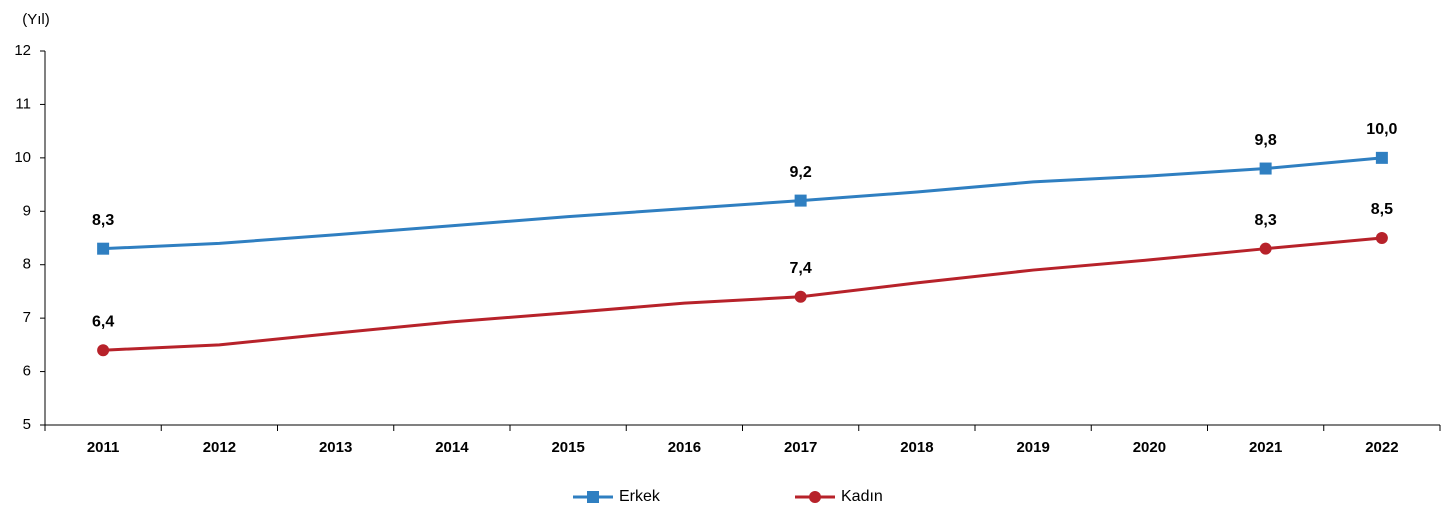 Image resolution: width=1442 pixels, height=523 pixels. I want to click on y-tick-label: 10, so click(22, 157).